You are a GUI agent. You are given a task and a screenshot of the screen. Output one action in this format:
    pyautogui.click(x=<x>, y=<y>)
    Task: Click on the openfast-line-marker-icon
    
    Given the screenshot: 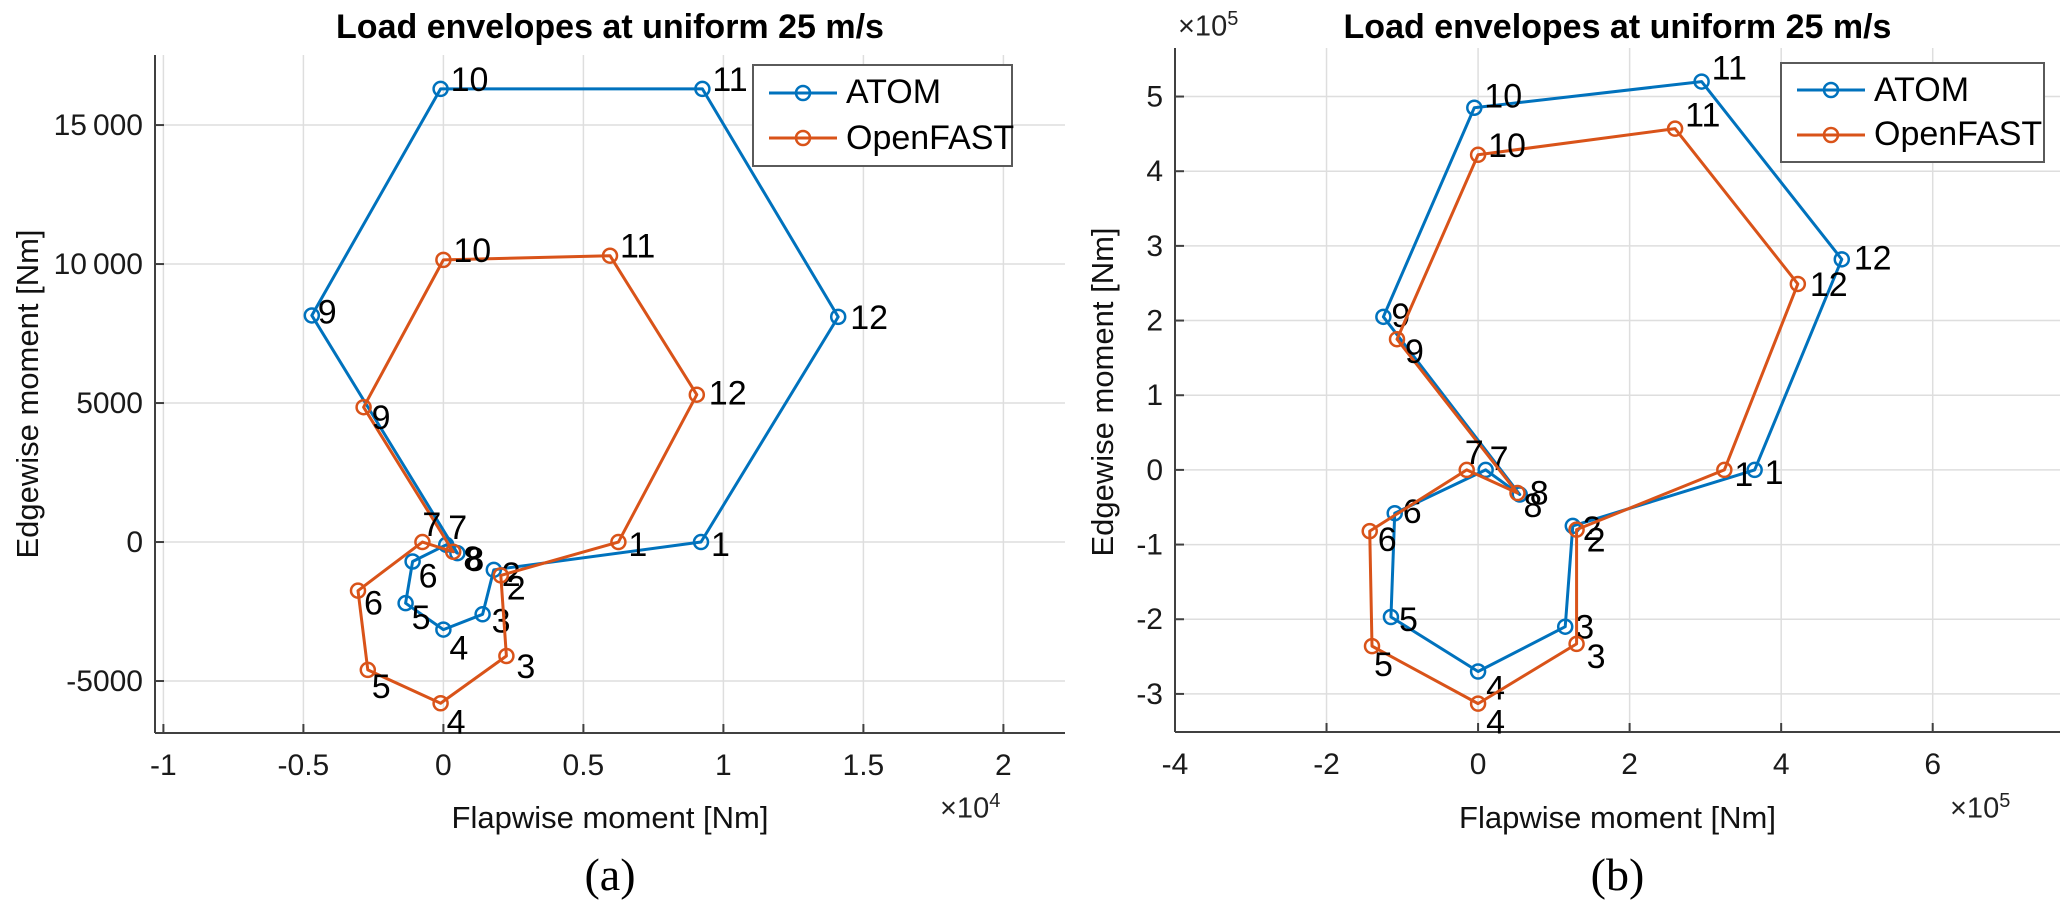 What is the action you would take?
    pyautogui.click(x=803, y=138)
    